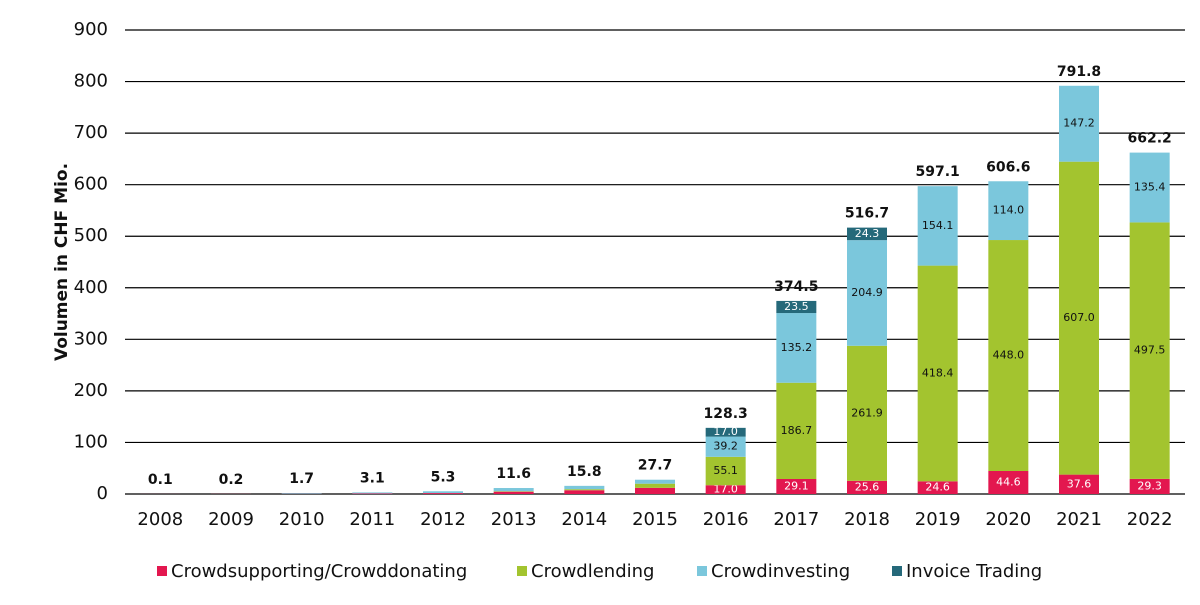 The width and height of the screenshot is (1200, 605). What do you see at coordinates (443, 519) in the screenshot?
I see `x-tick-label: 2012` at bounding box center [443, 519].